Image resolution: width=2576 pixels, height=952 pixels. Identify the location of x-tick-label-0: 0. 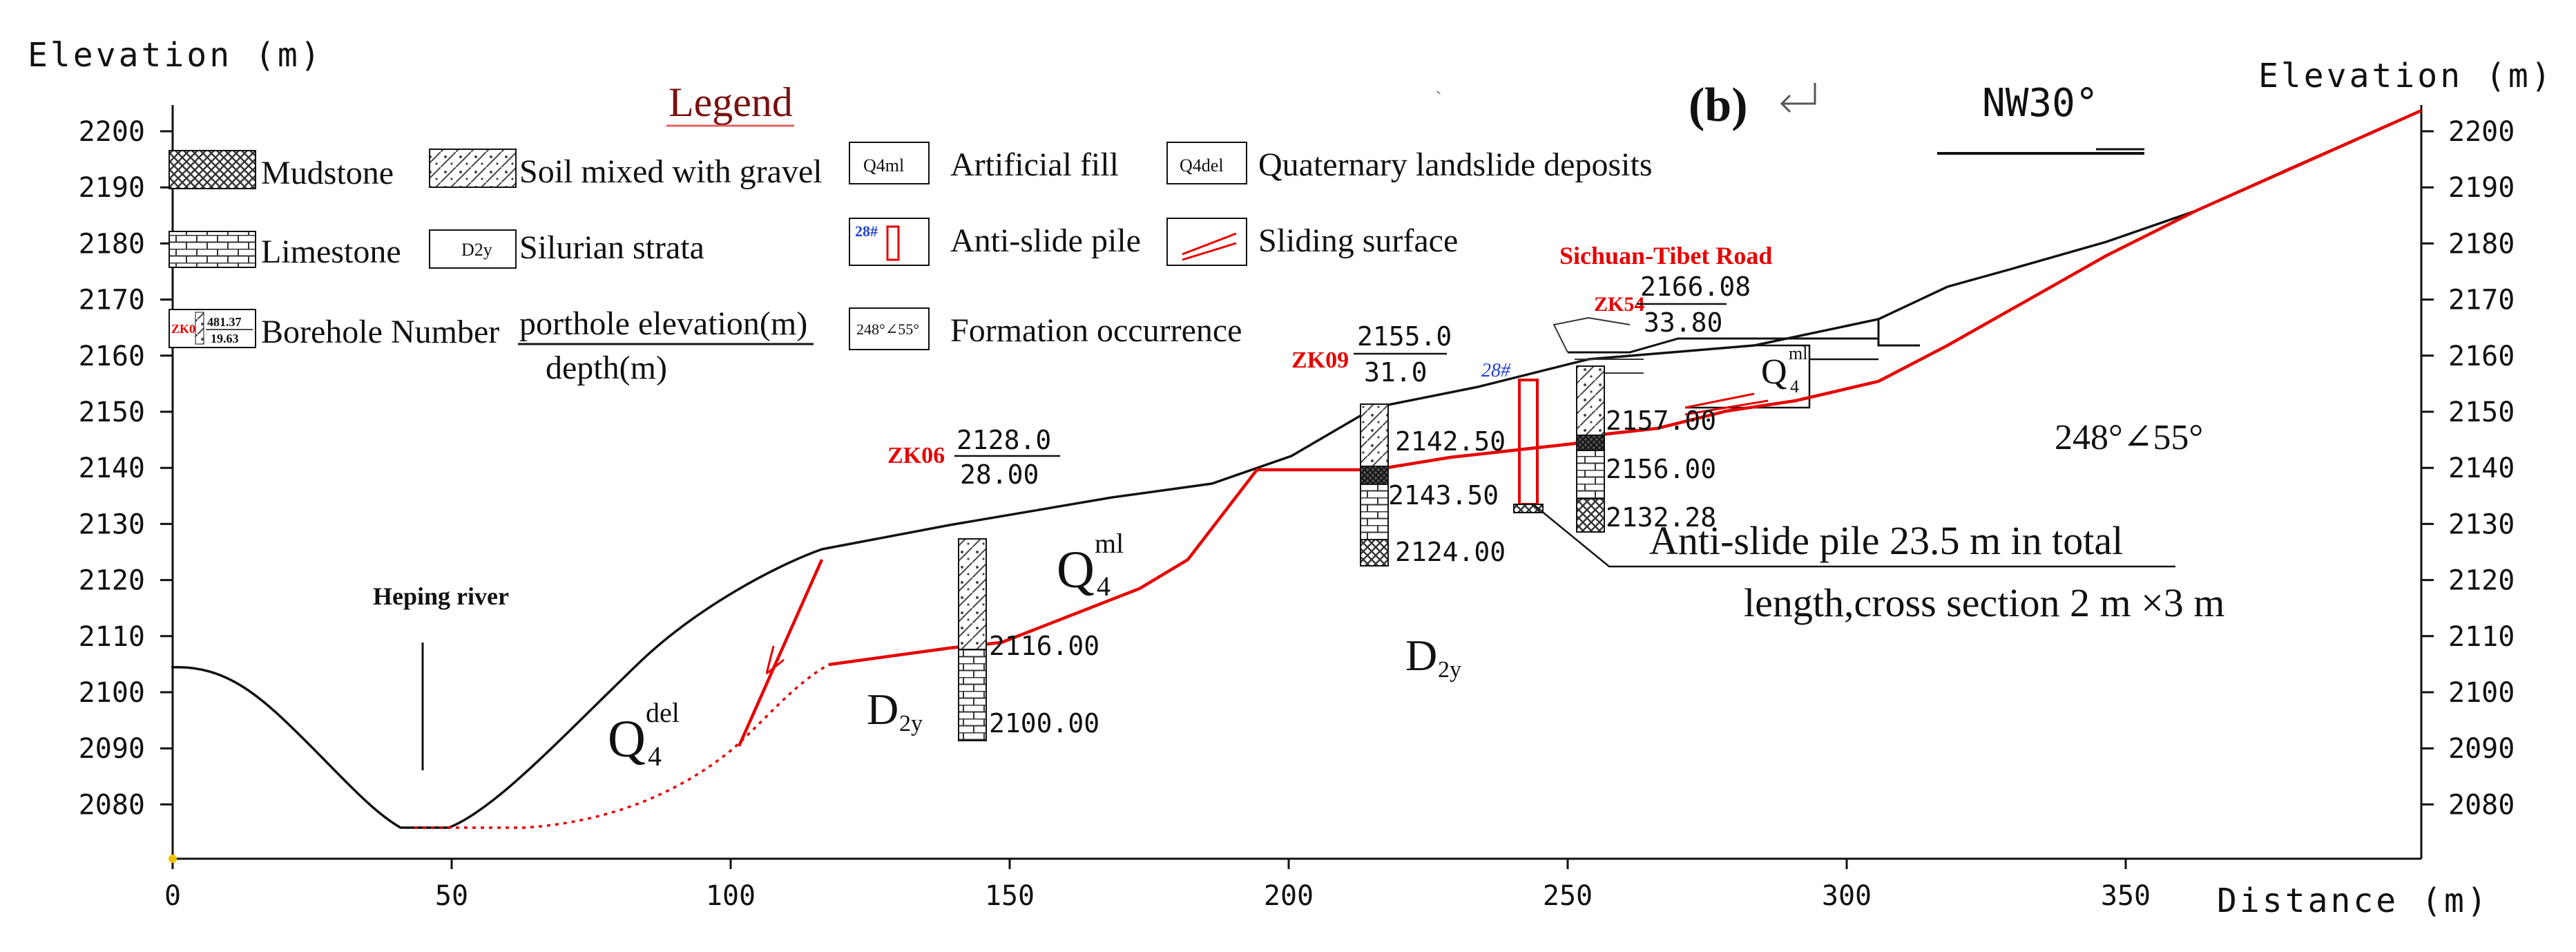
(172, 896).